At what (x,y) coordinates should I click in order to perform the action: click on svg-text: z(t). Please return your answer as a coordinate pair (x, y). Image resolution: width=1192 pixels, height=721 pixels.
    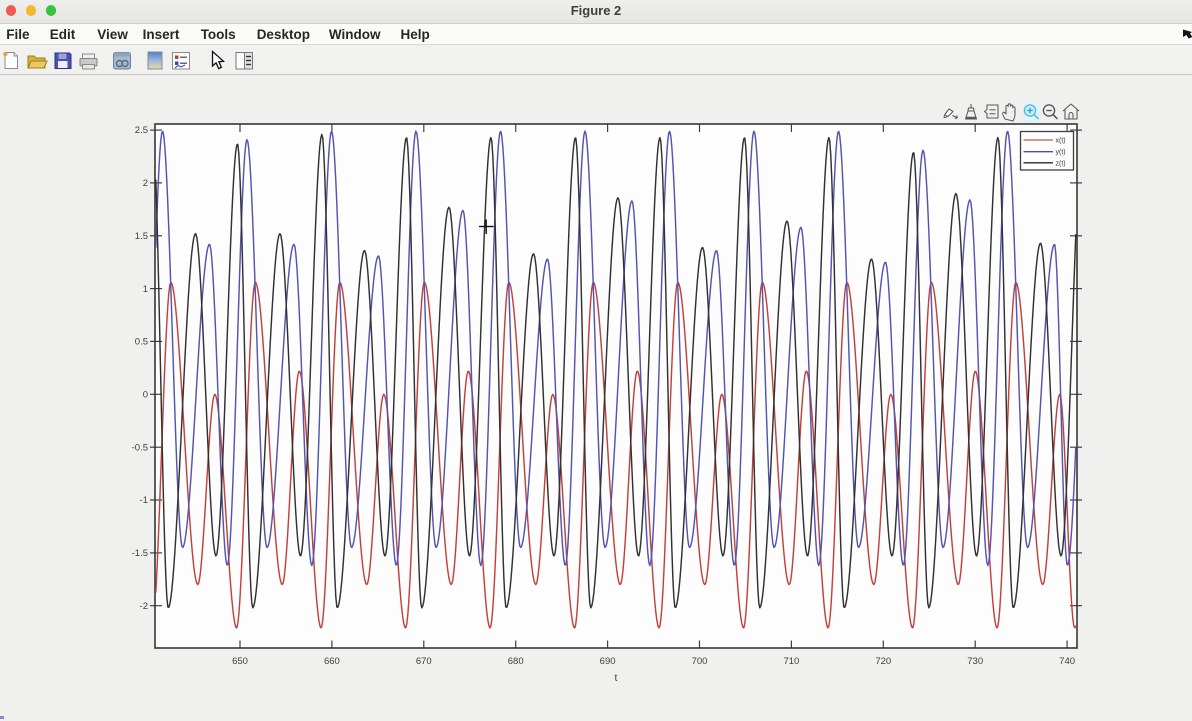
    Looking at the image, I should click on (1061, 163).